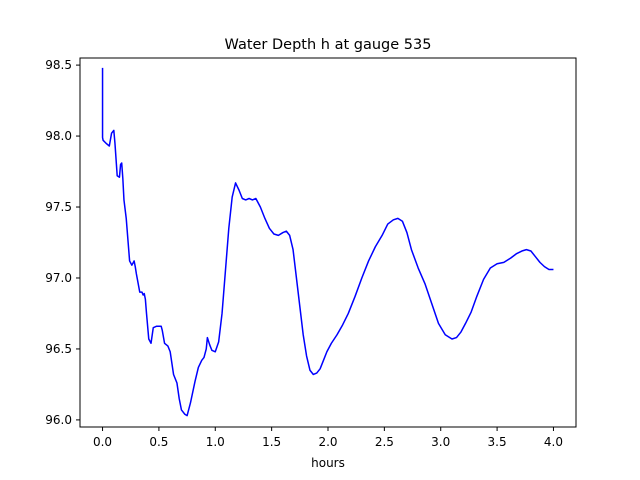 The height and width of the screenshot is (480, 640). I want to click on x-tick-label: 3.5, so click(497, 442).